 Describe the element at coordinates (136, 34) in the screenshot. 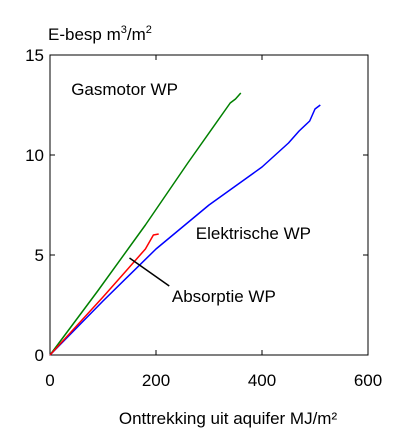

I see `y-axis-label-mid: /m` at that location.